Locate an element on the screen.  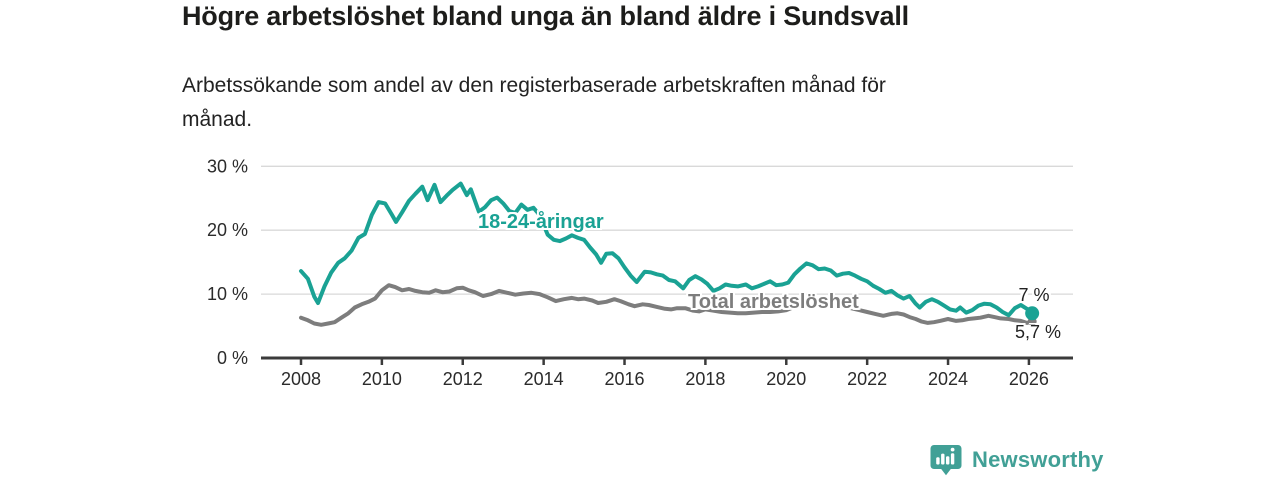
endpoint-dot-youth is located at coordinates (1032, 313).